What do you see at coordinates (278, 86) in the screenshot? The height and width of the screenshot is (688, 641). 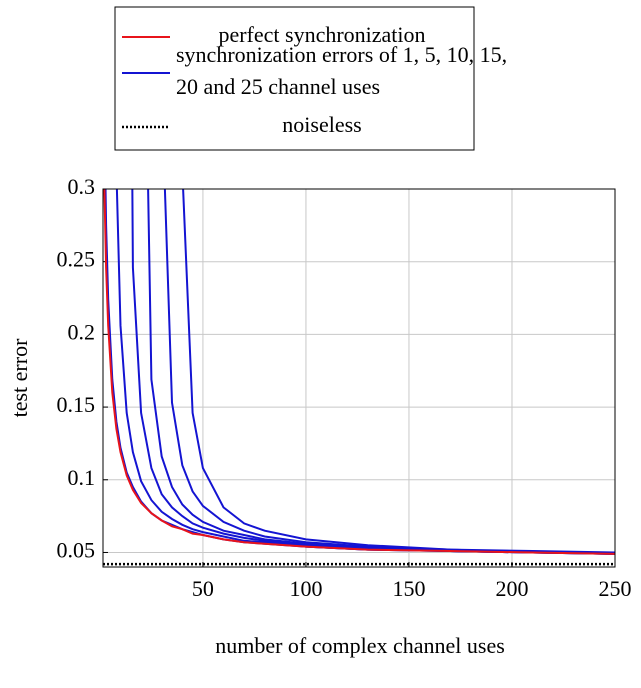 I see `legend-label: 20 and 25 channel uses` at bounding box center [278, 86].